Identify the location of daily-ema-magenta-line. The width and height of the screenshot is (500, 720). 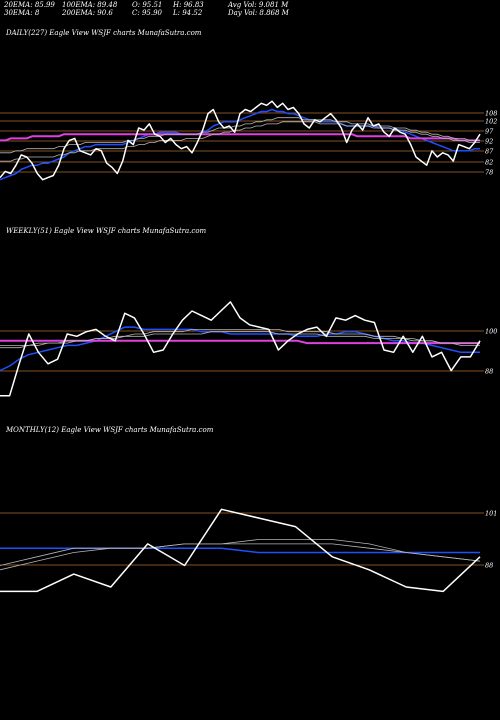
(240, 137).